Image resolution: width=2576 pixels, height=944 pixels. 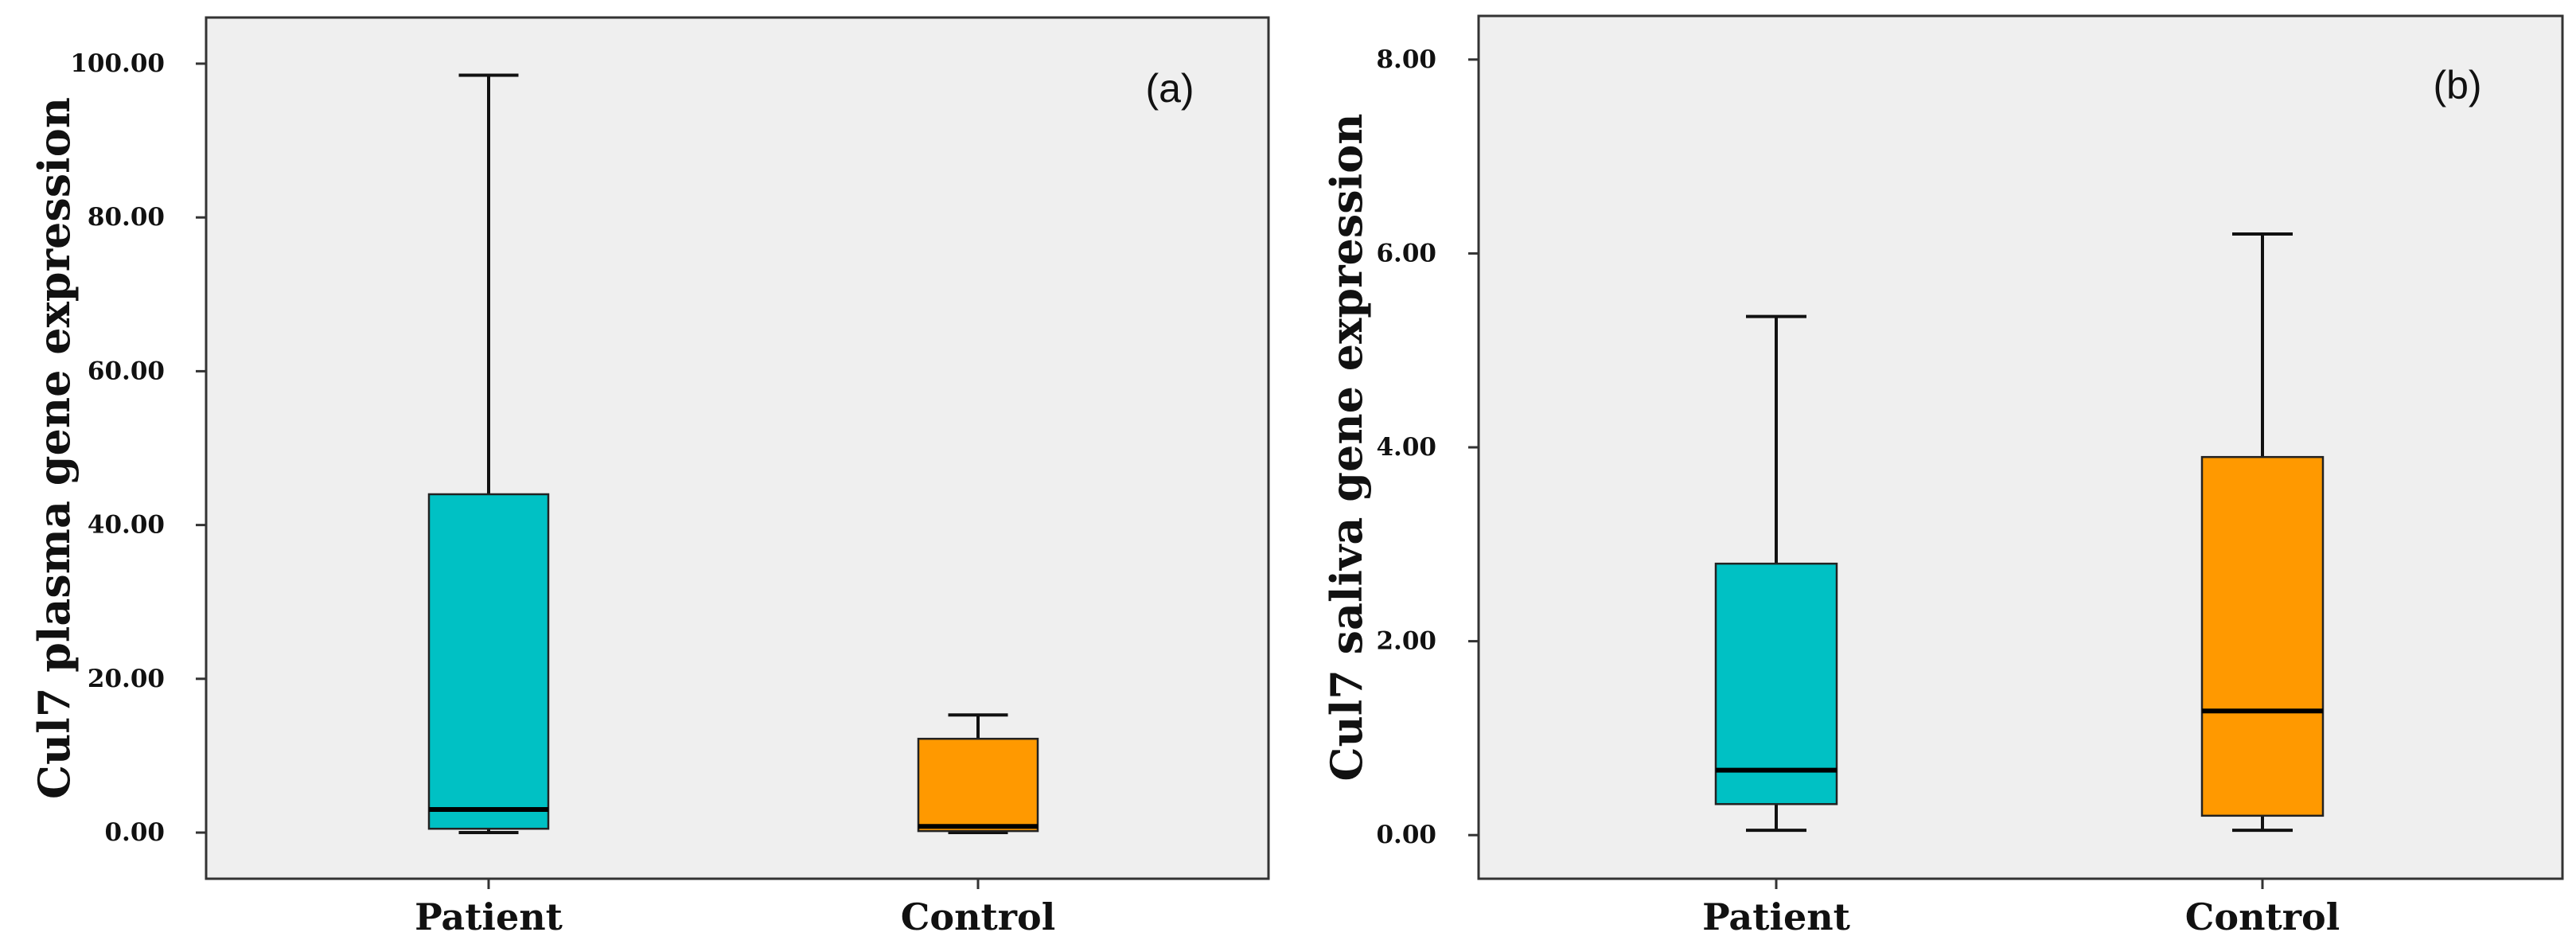 What do you see at coordinates (1406, 60) in the screenshot?
I see `y-tick-label: 8.00` at bounding box center [1406, 60].